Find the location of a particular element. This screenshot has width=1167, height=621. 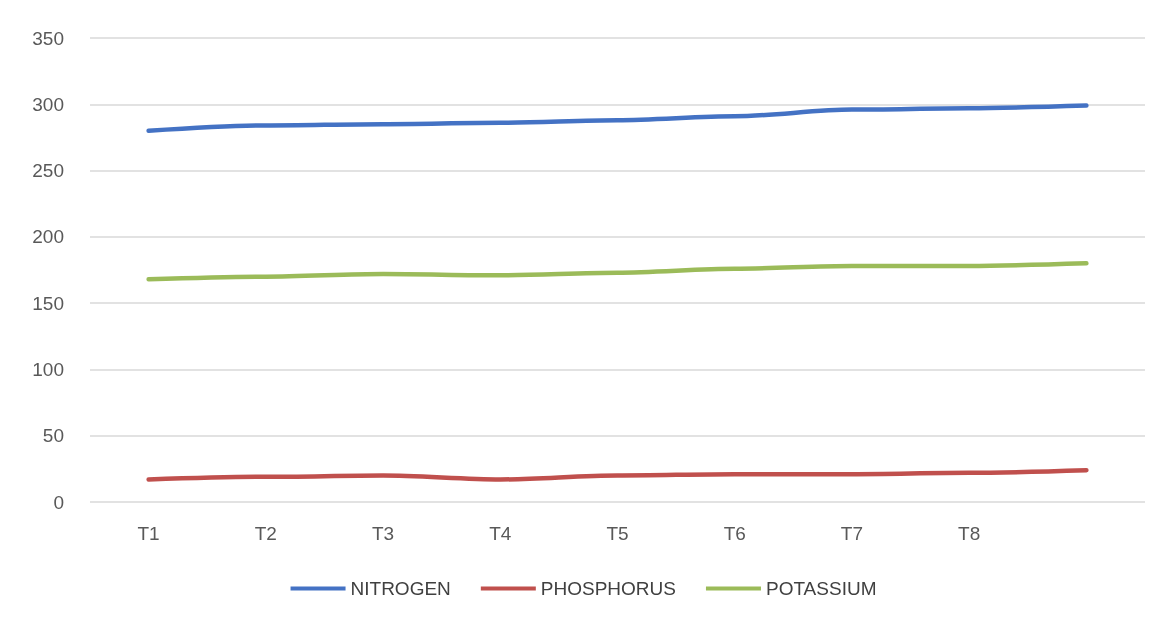

x-tick-label: T1 is located at coordinates (148, 533).